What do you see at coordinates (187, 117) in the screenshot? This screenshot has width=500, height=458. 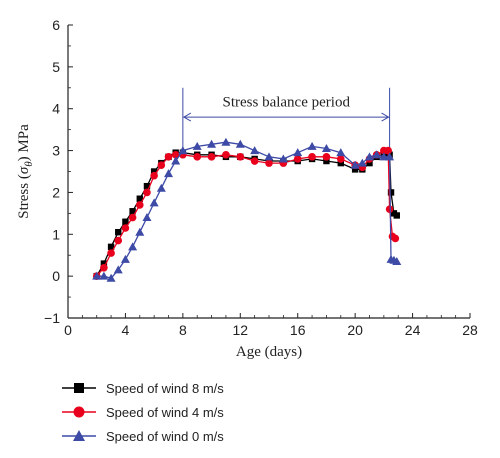 I see `arrow-left-icon` at bounding box center [187, 117].